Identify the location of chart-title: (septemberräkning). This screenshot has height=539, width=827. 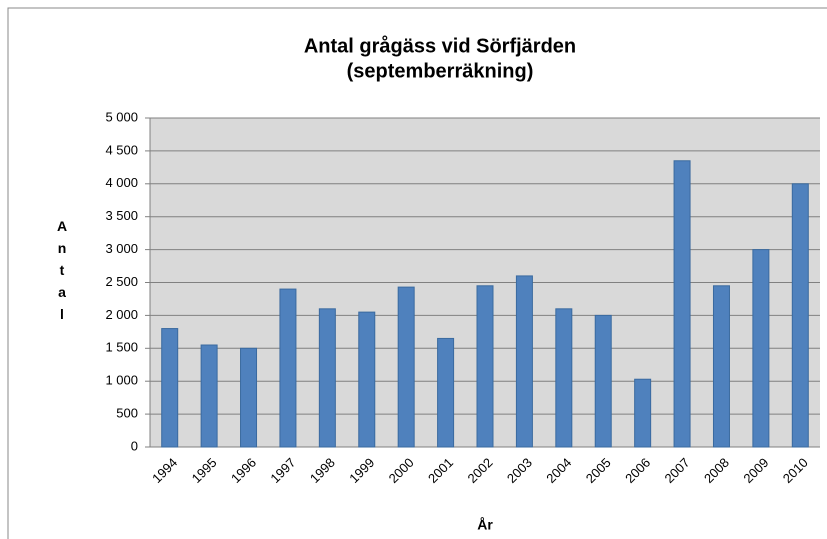
(440, 71).